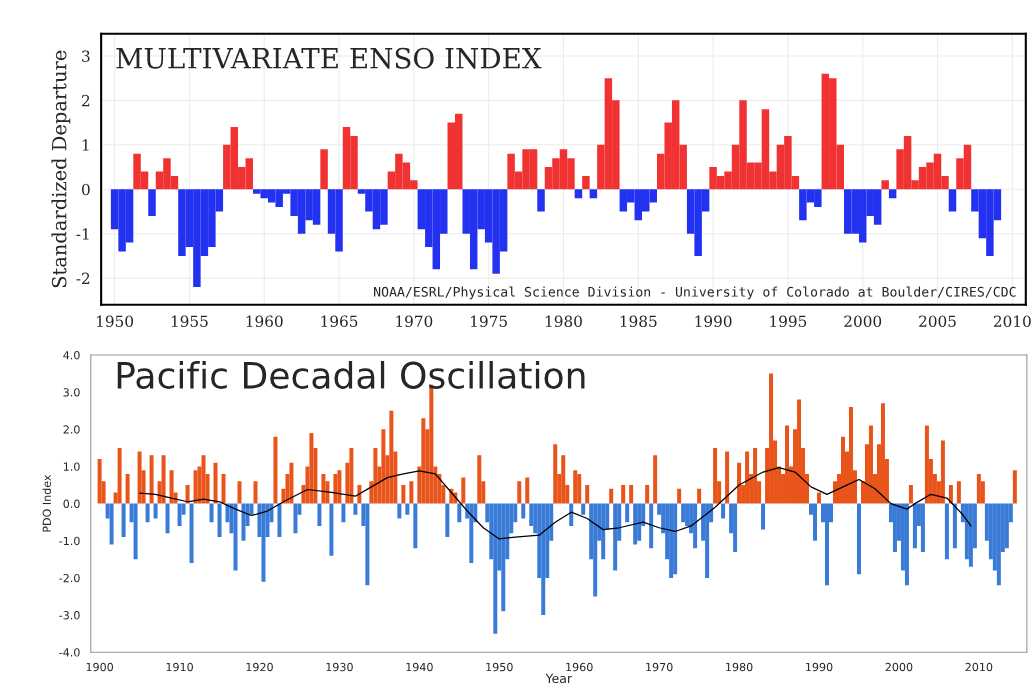  I want to click on x-tick-label: 1910, so click(179, 667).